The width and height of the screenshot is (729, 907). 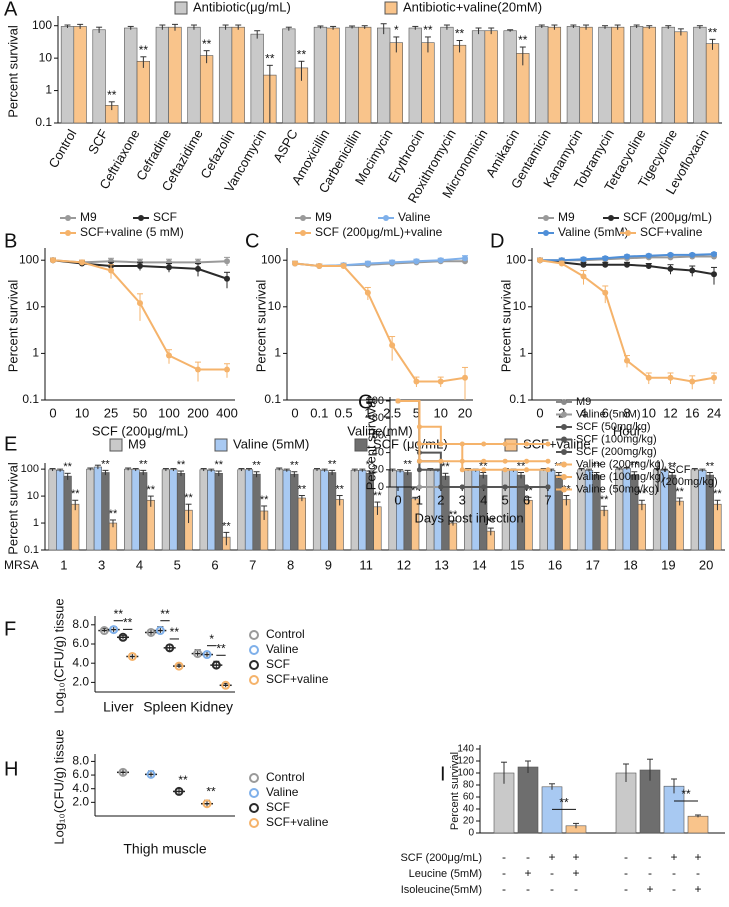 I want to click on x-tick-label: 2.5, so click(x=392, y=412).